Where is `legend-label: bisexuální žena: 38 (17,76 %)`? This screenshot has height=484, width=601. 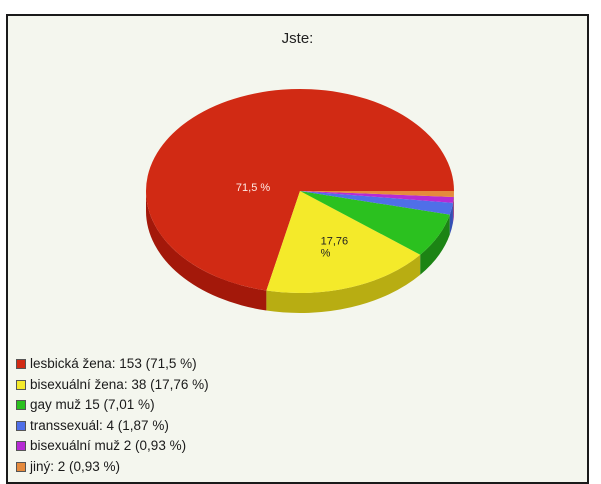
legend-label: bisexuální žena: 38 (17,76 %) is located at coordinates (119, 385).